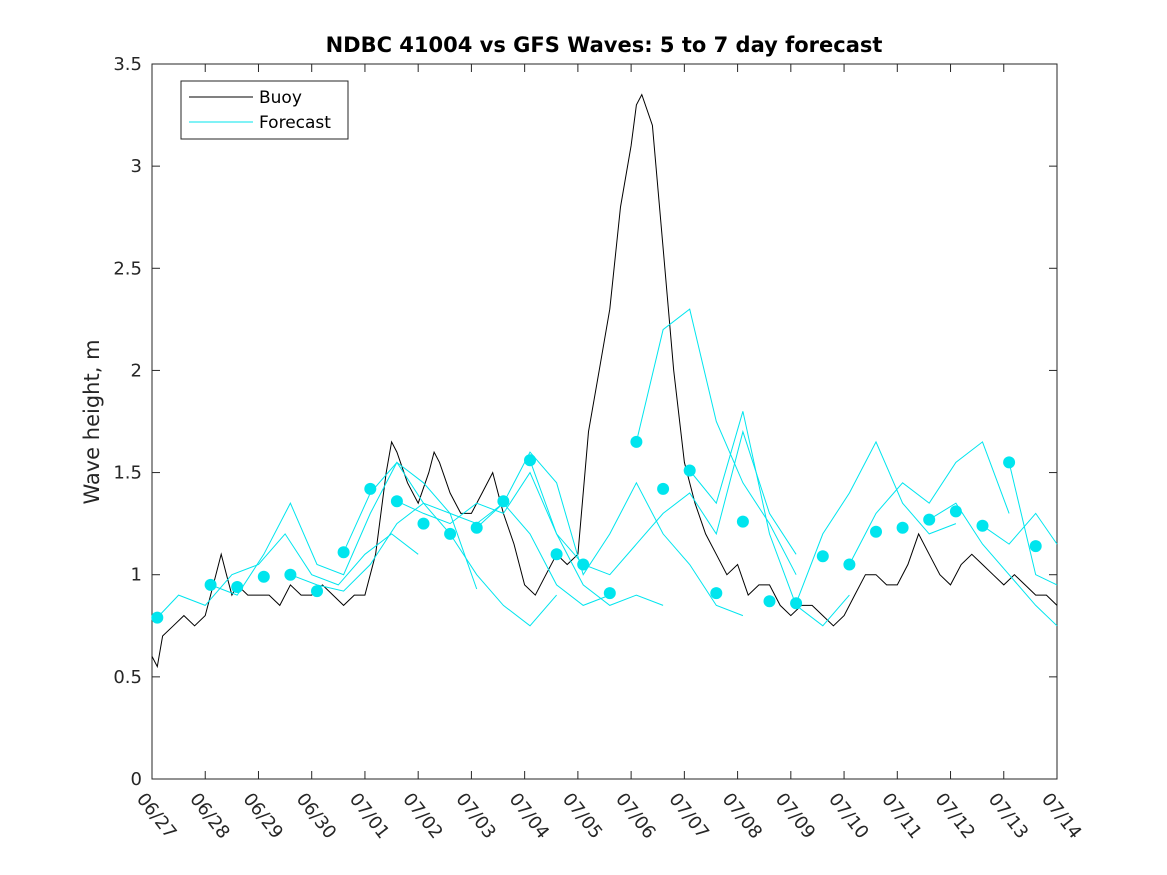 Image resolution: width=1167 pixels, height=875 pixels. I want to click on legend-box, so click(264, 110).